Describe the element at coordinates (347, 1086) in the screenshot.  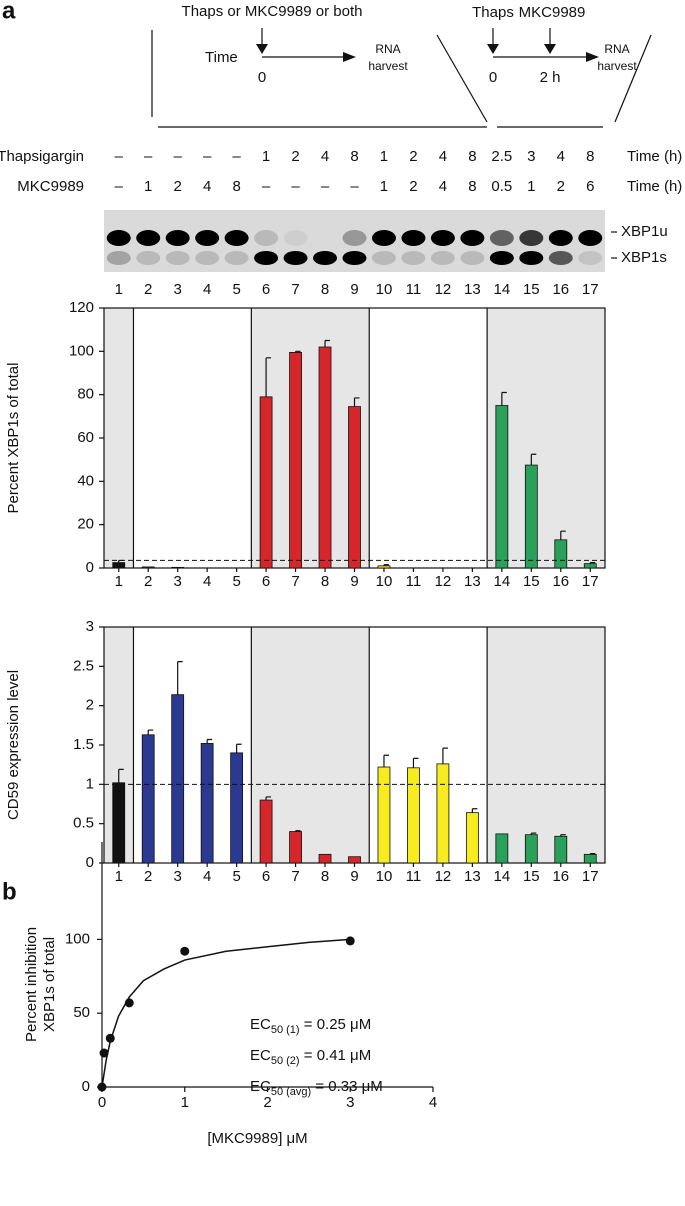
I see `annotation-text: = 0.33 μM` at that location.